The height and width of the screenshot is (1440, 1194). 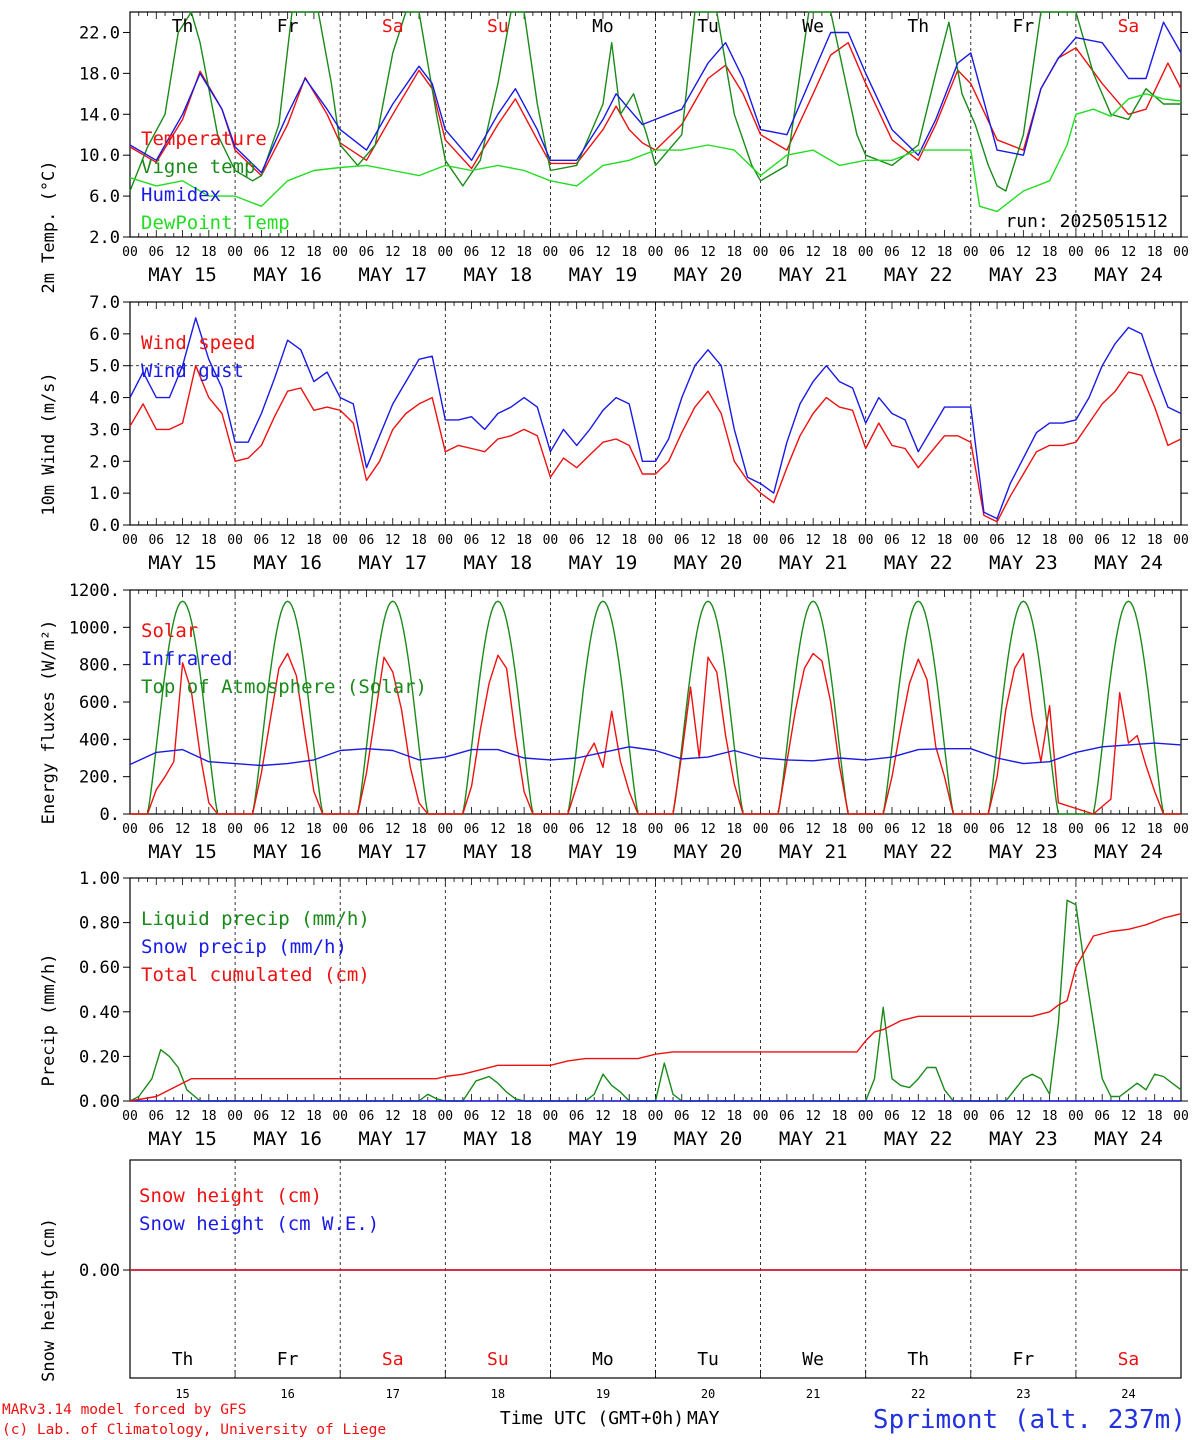 I want to click on legend-entry: Infrared, so click(x=187, y=659).